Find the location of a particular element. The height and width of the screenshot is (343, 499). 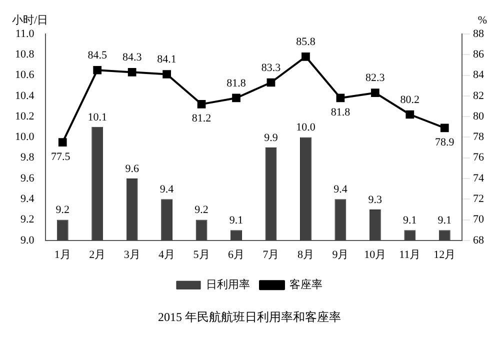

data-label: 9.9 is located at coordinates (271, 138).